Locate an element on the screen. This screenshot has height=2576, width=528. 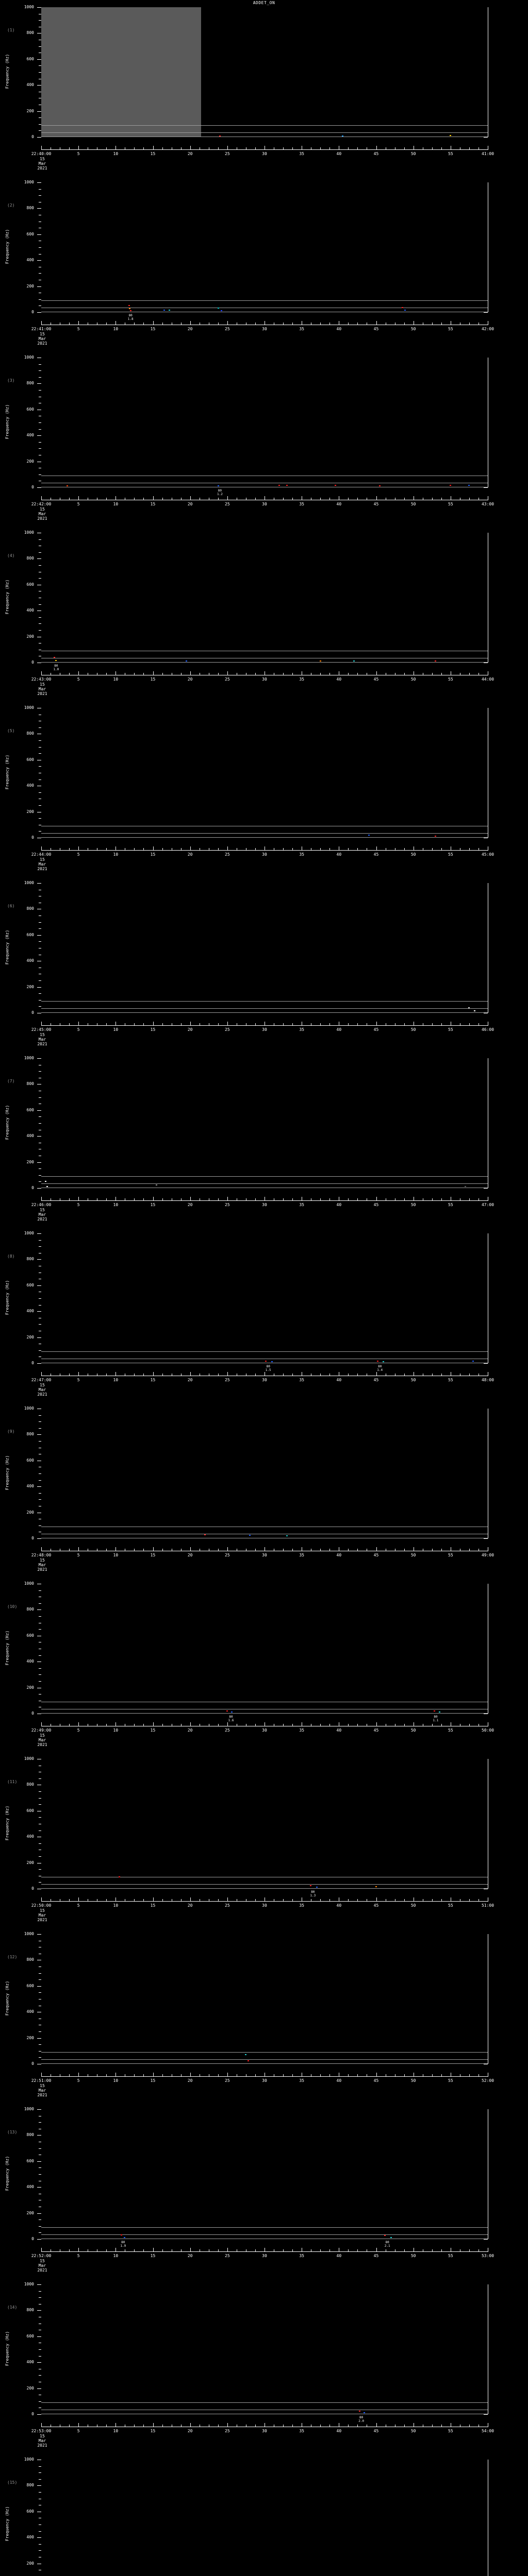
y-axis-tick-label: 200 is located at coordinates (30, 1862).